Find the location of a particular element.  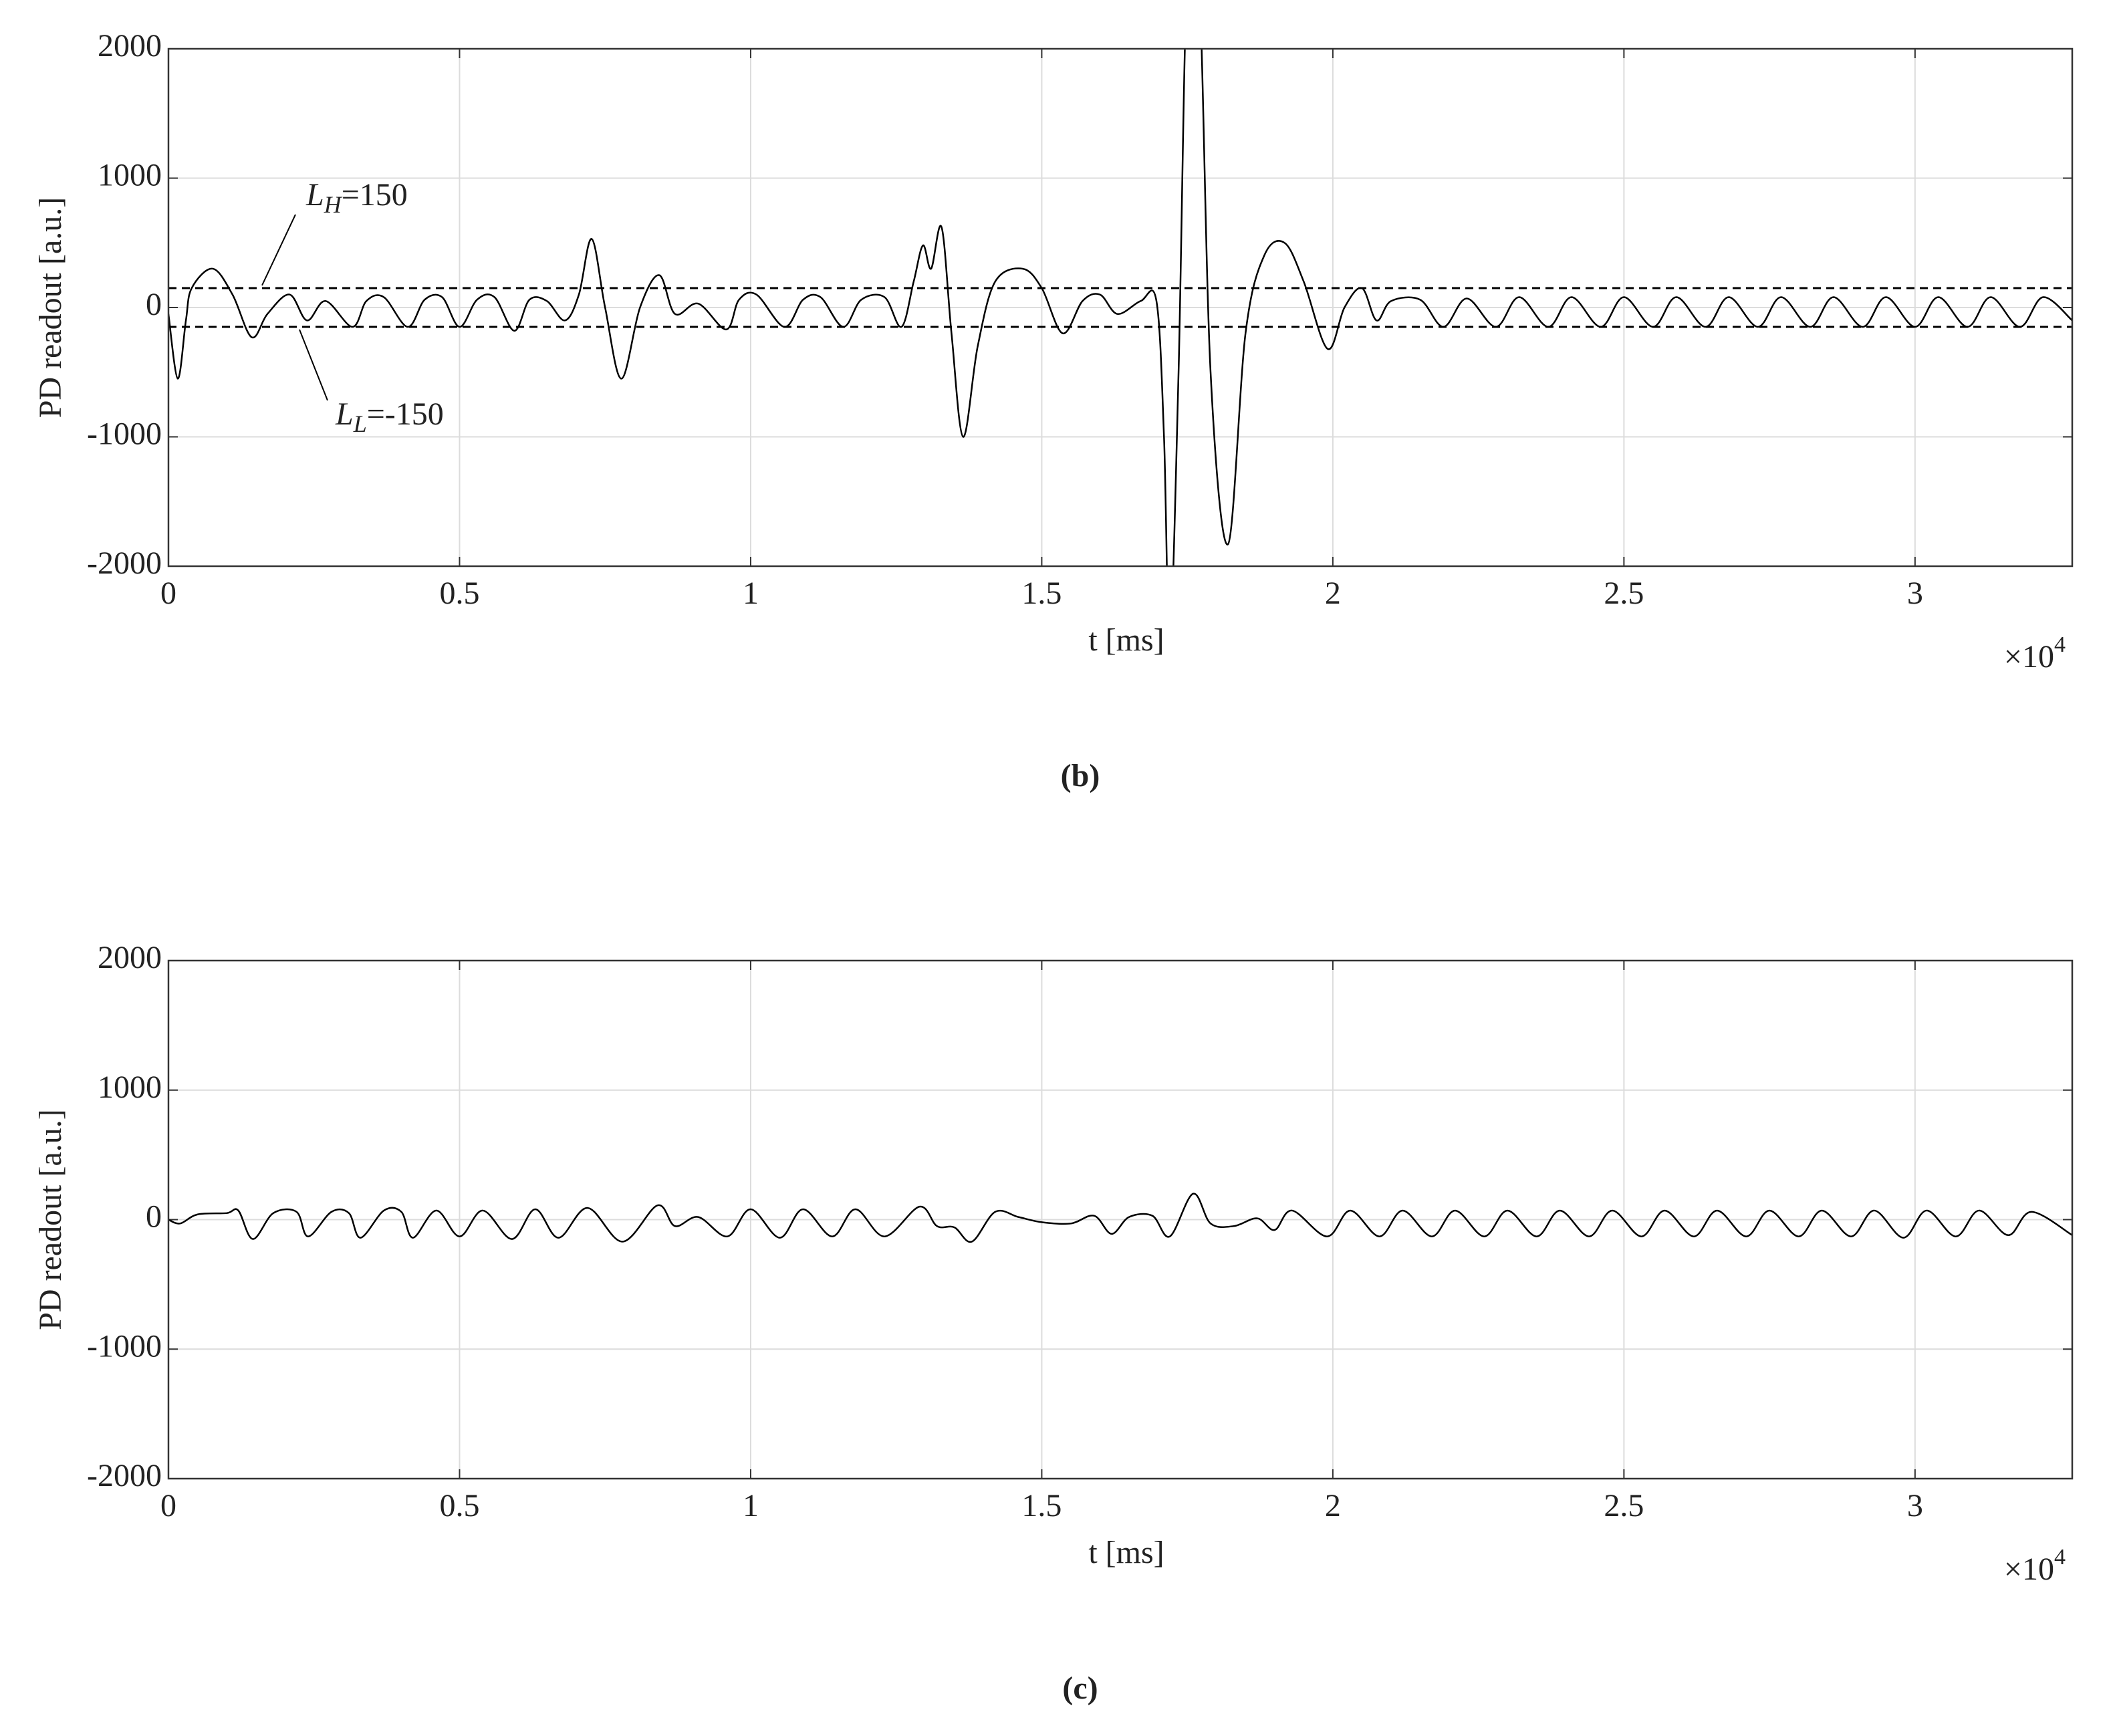

label-sub: H is located at coordinates (333, 204).